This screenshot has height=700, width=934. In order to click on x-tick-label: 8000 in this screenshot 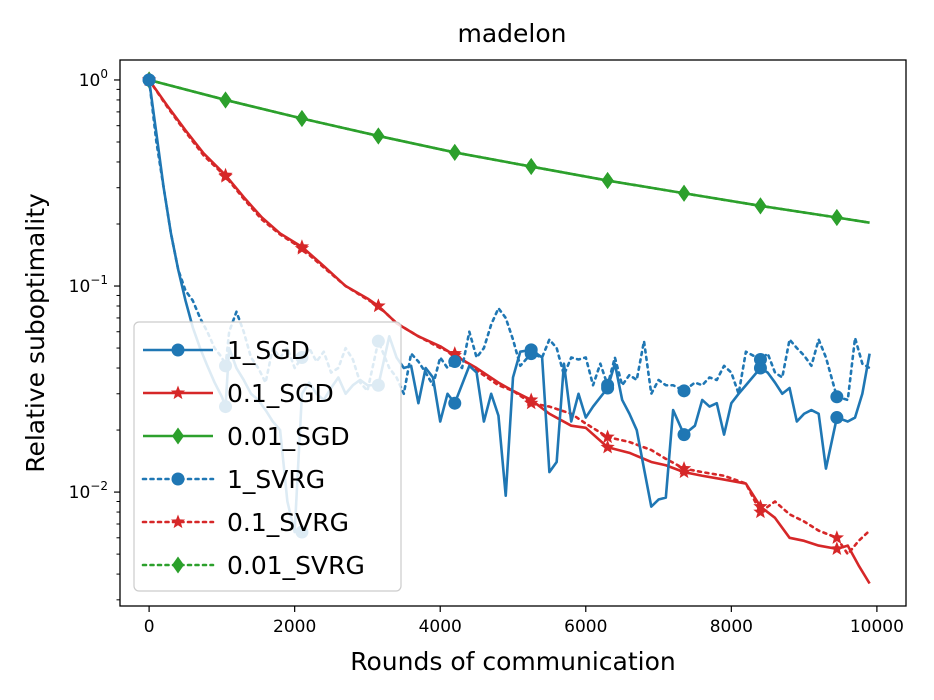, I will do `click(731, 627)`.